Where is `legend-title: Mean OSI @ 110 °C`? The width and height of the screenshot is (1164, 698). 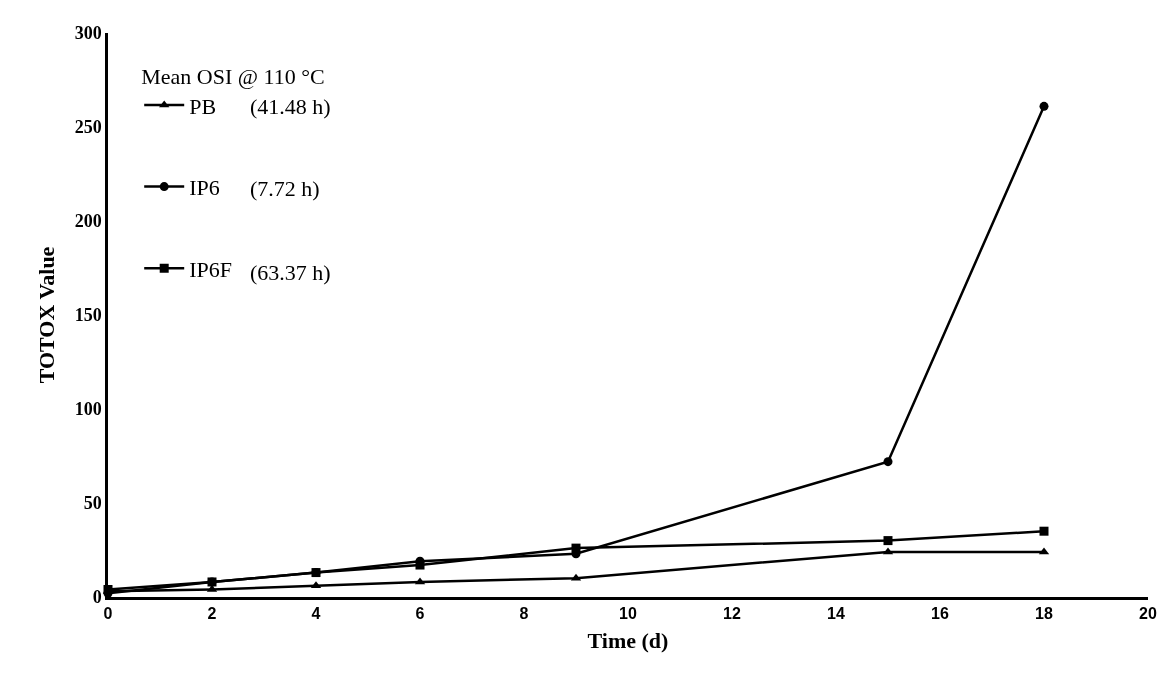
legend-title: Mean OSI @ 110 °C is located at coordinates (233, 77).